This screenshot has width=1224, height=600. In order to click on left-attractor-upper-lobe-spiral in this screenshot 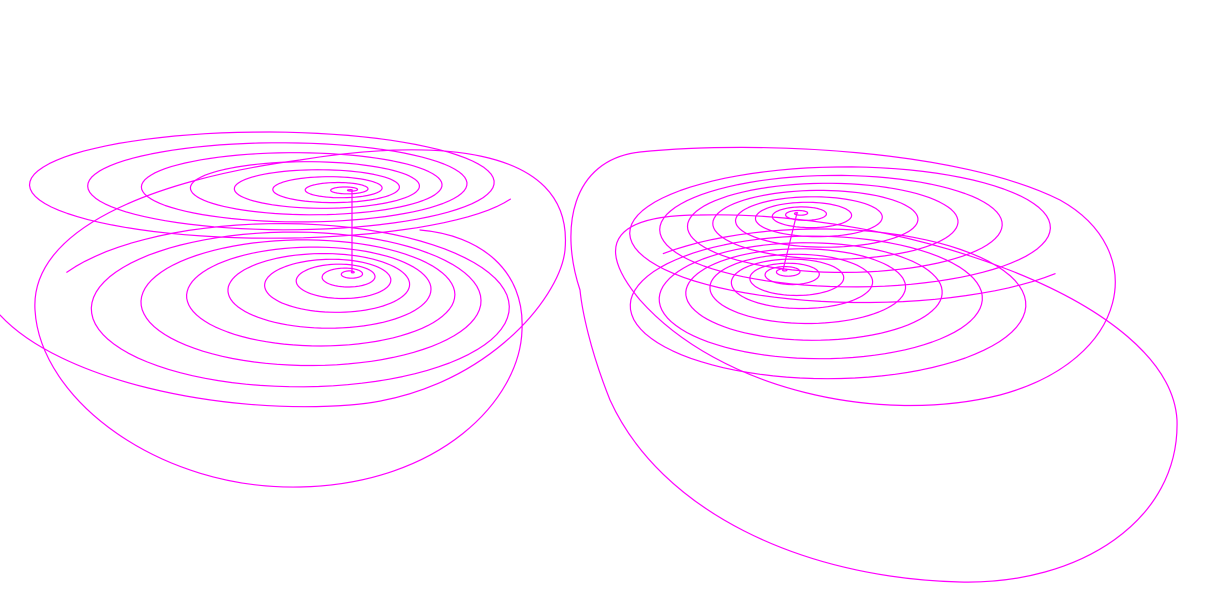, I will do `click(269, 185)`.